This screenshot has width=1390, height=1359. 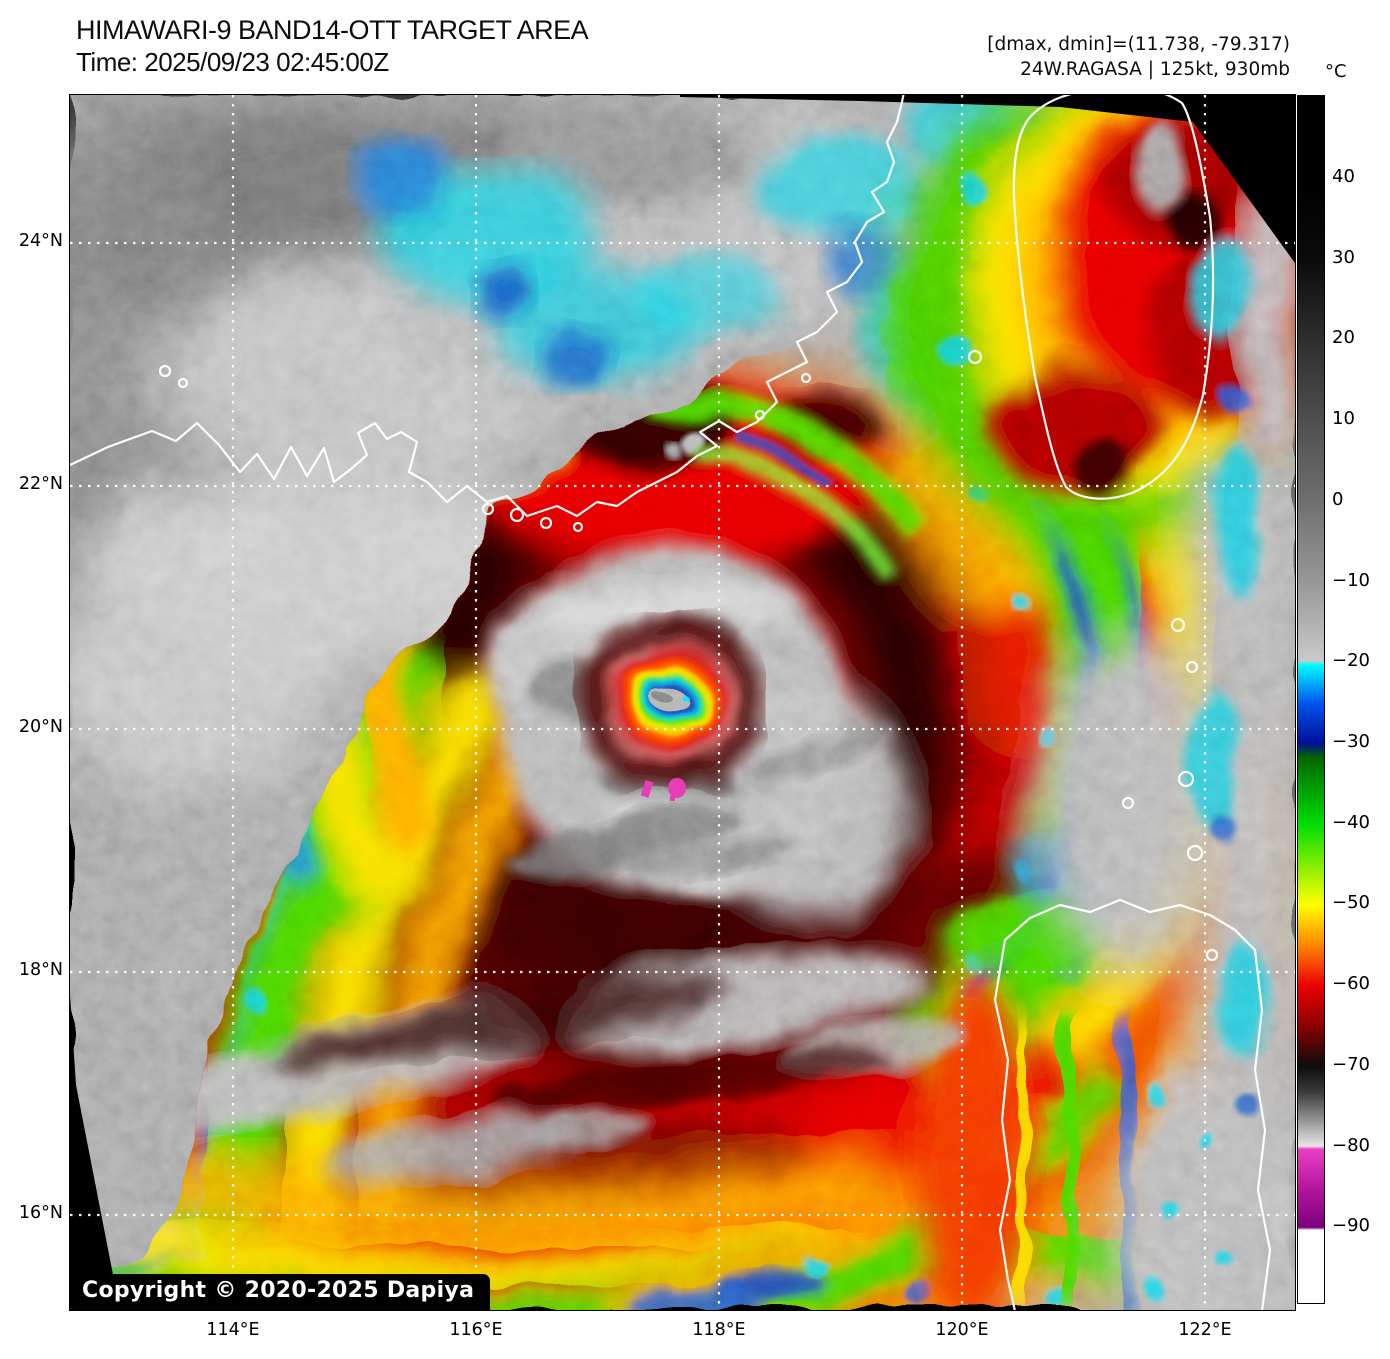 I want to click on coastline-penghu, so click(x=975, y=357).